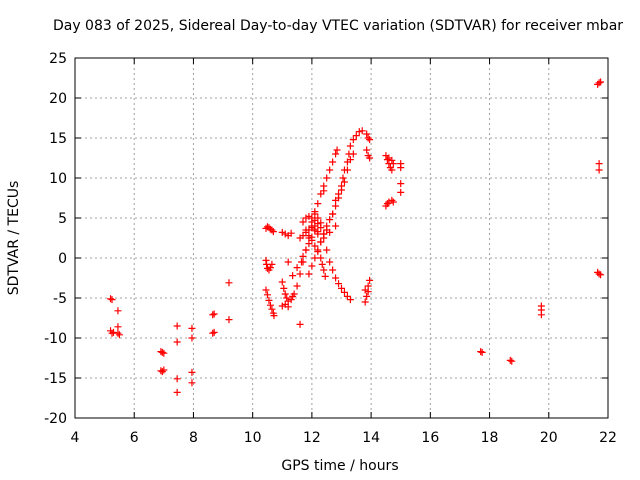 The height and width of the screenshot is (480, 640). I want to click on y-tick-label: 0, so click(62, 259).